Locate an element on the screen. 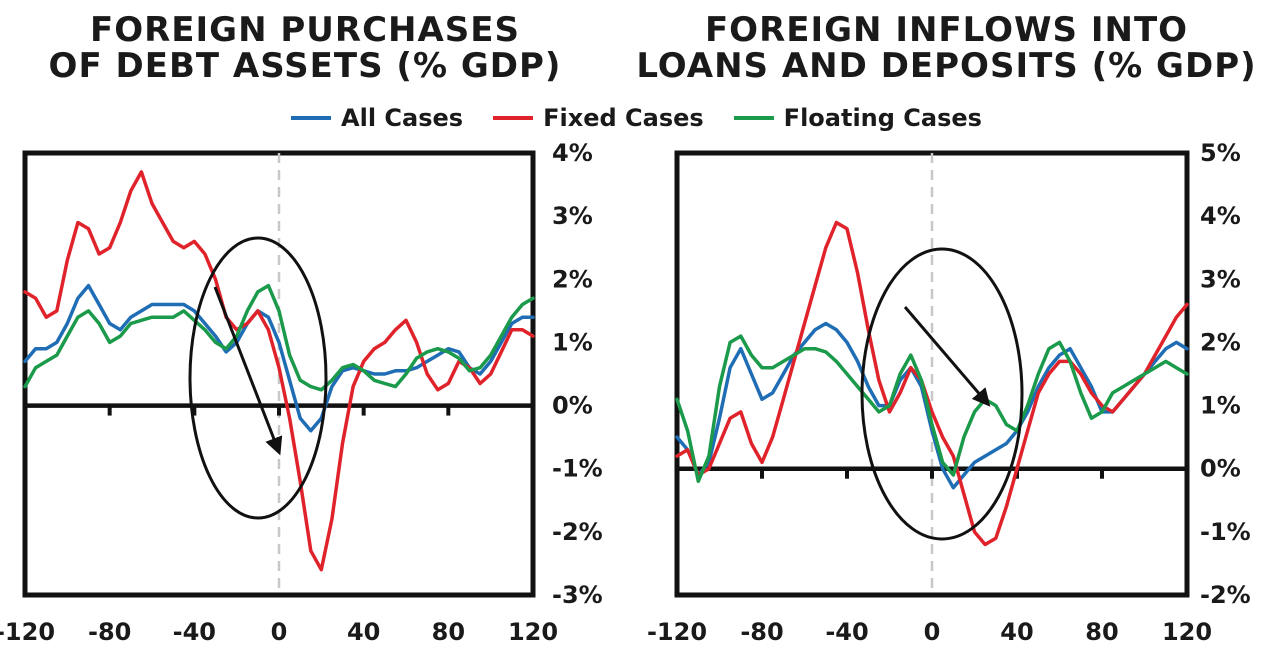  y-tick-label: 5% is located at coordinates (1220, 153).